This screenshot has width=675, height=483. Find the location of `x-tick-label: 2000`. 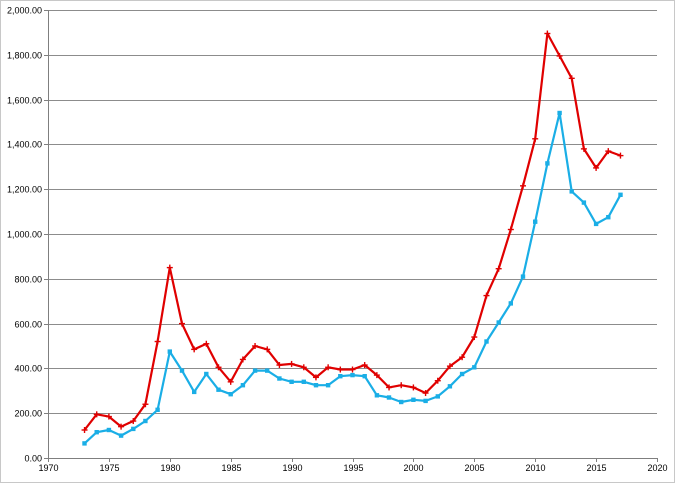

x-tick-label: 2000 is located at coordinates (413, 468).